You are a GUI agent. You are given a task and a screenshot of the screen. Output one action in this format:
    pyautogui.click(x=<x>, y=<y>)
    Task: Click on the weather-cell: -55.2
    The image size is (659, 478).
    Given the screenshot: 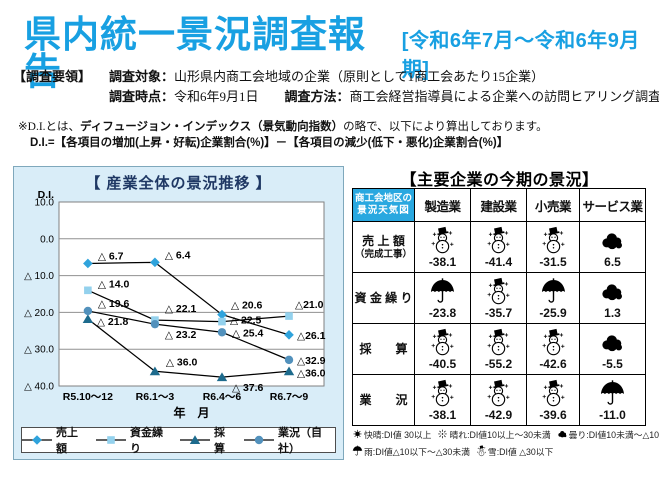 What is the action you would take?
    pyautogui.click(x=498, y=349)
    